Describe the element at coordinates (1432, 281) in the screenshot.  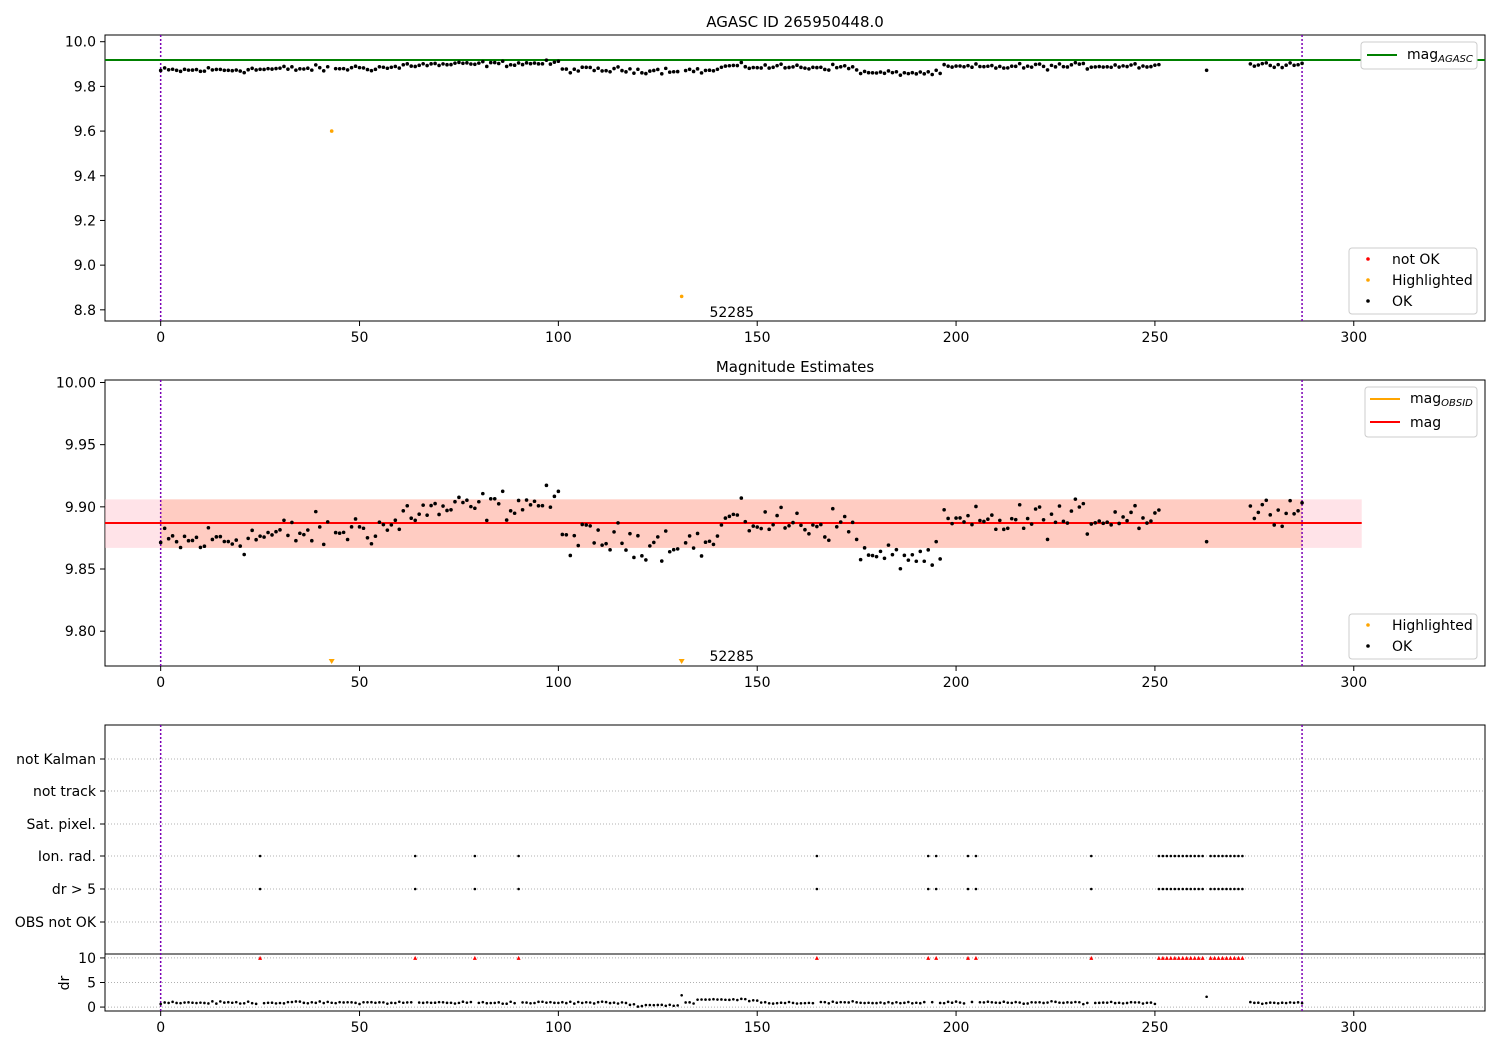
I see `legend-highlighted: Highlighted` at that location.